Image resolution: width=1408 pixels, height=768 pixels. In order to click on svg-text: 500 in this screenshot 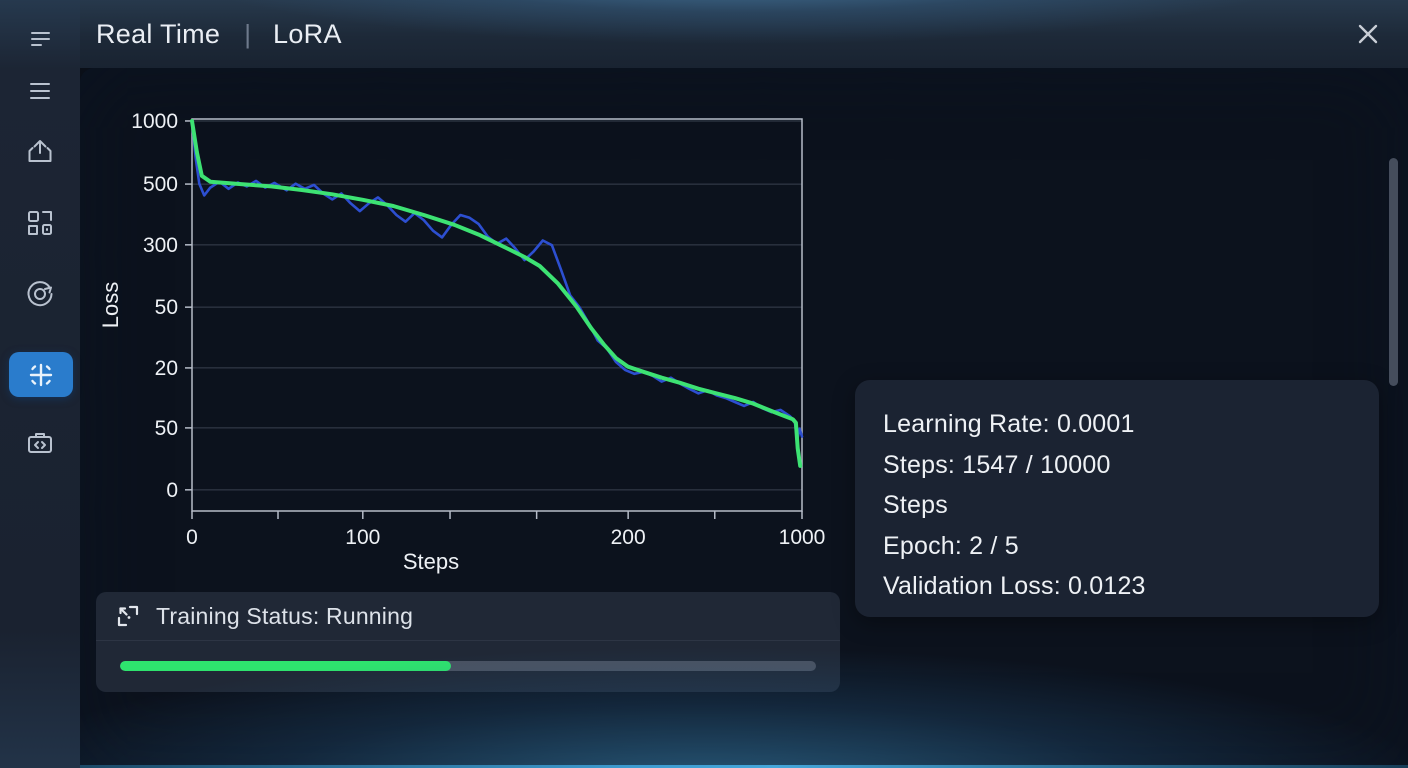, I will do `click(160, 184)`.